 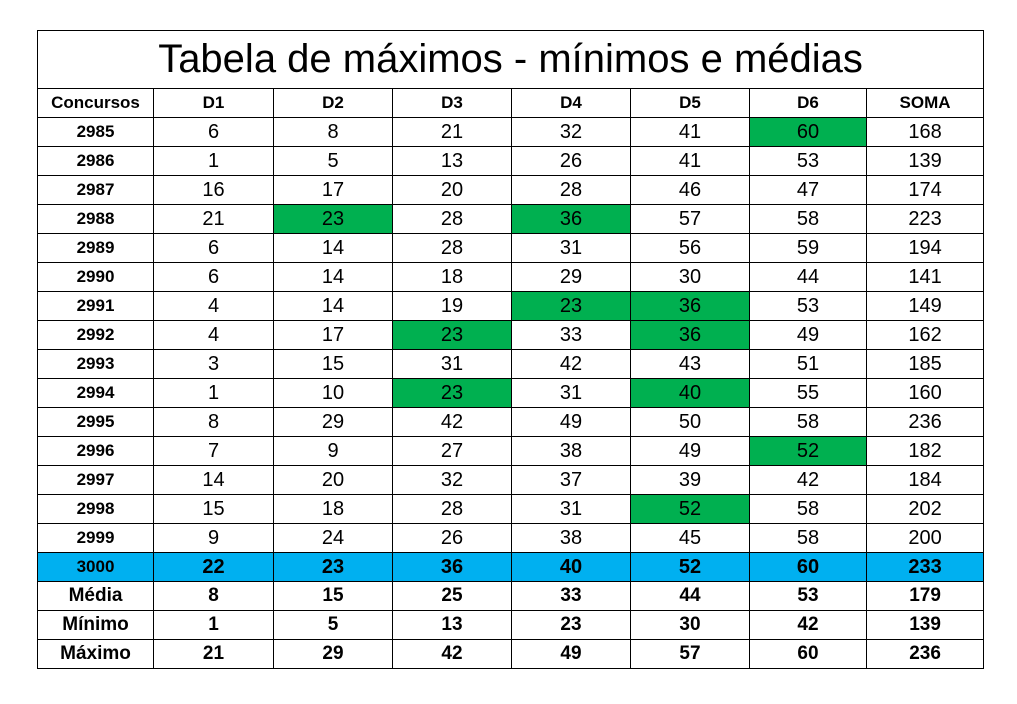 I want to click on cell: 8, so click(x=213, y=422).